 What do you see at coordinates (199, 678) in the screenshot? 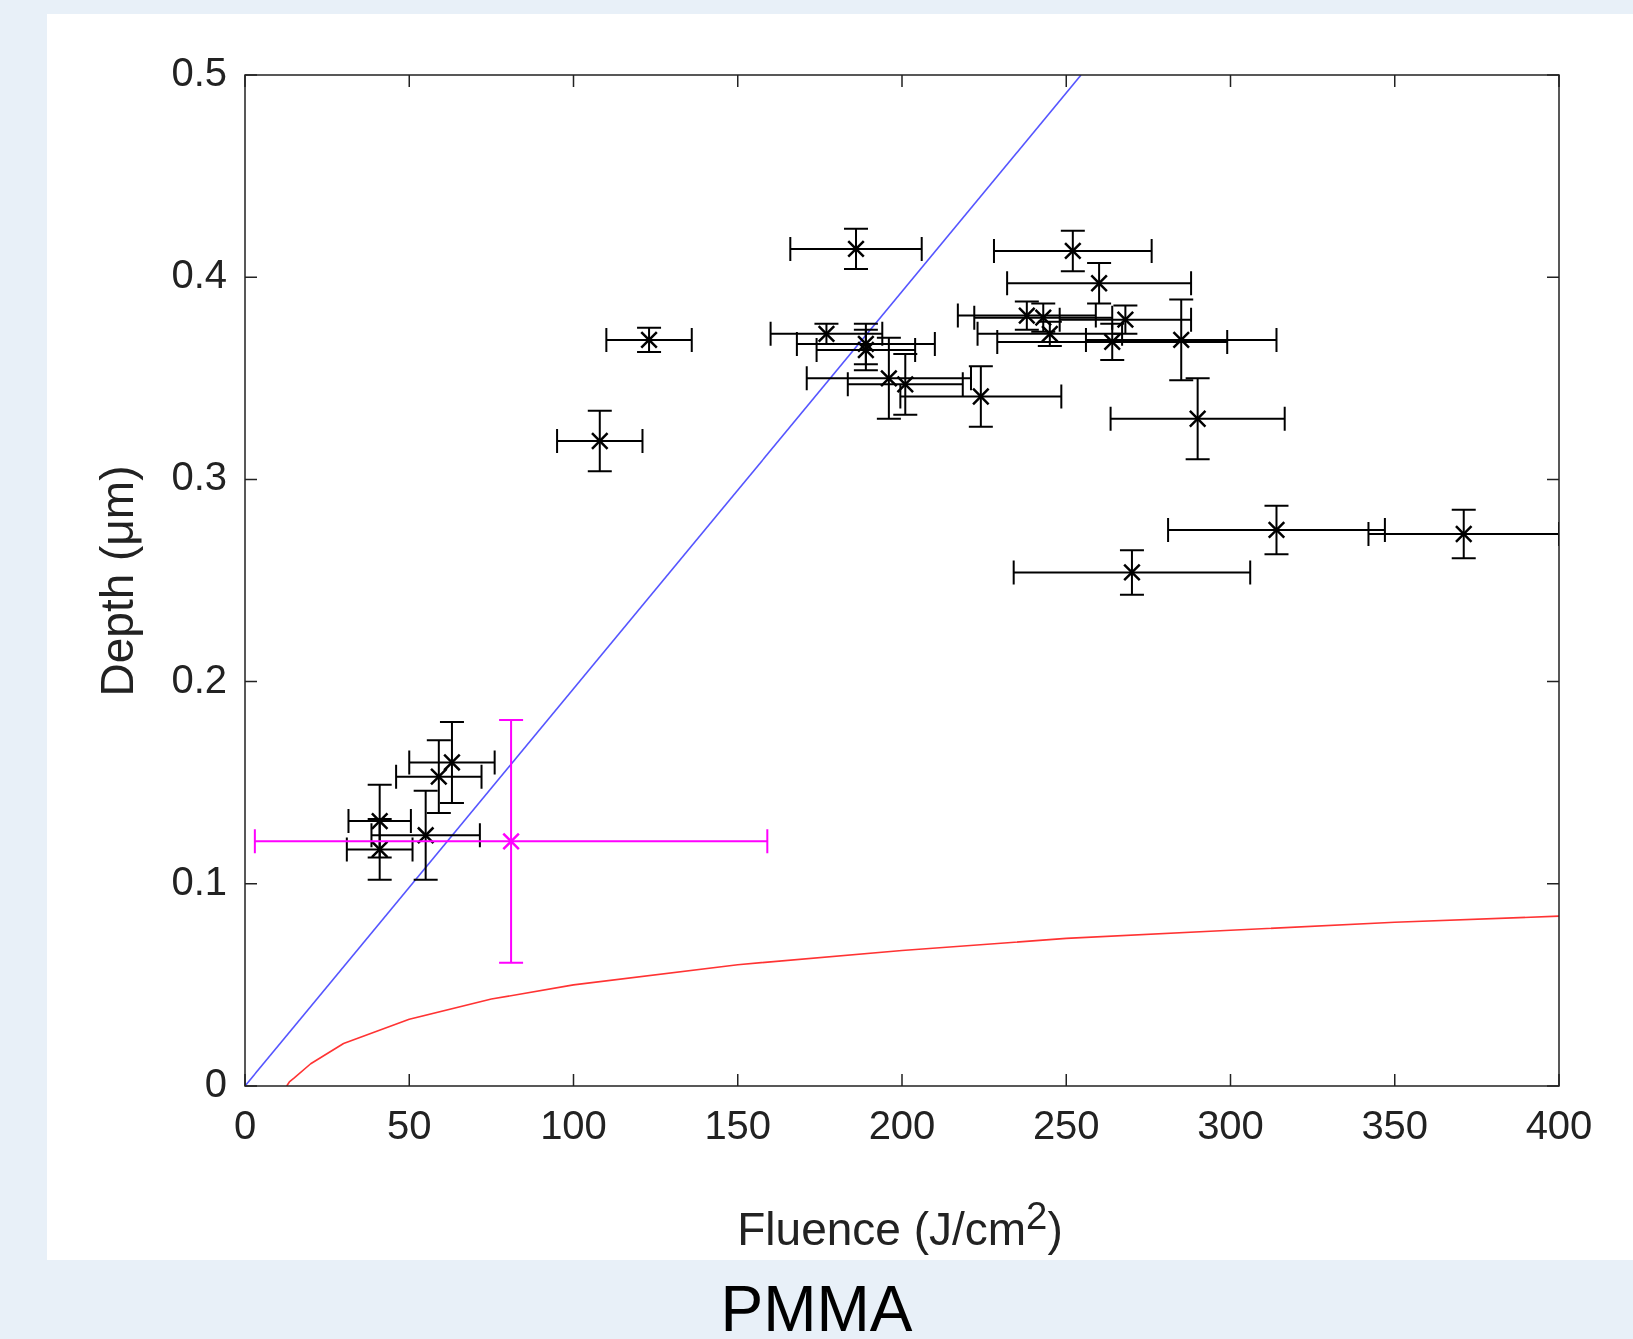
I see `y-tick-label: 0.2` at bounding box center [199, 678].